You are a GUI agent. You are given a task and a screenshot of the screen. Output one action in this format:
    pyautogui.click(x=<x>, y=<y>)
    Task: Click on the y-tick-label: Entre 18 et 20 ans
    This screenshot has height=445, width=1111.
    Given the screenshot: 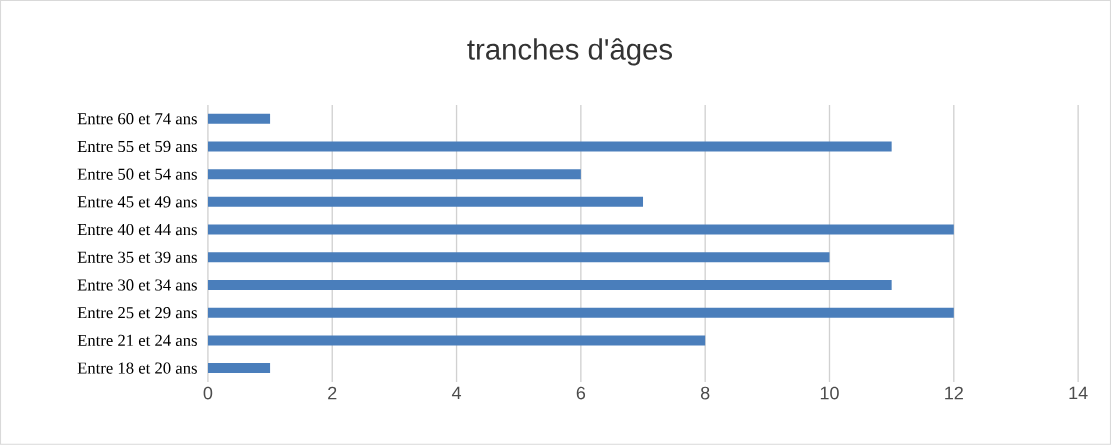 What is the action you would take?
    pyautogui.click(x=137, y=368)
    